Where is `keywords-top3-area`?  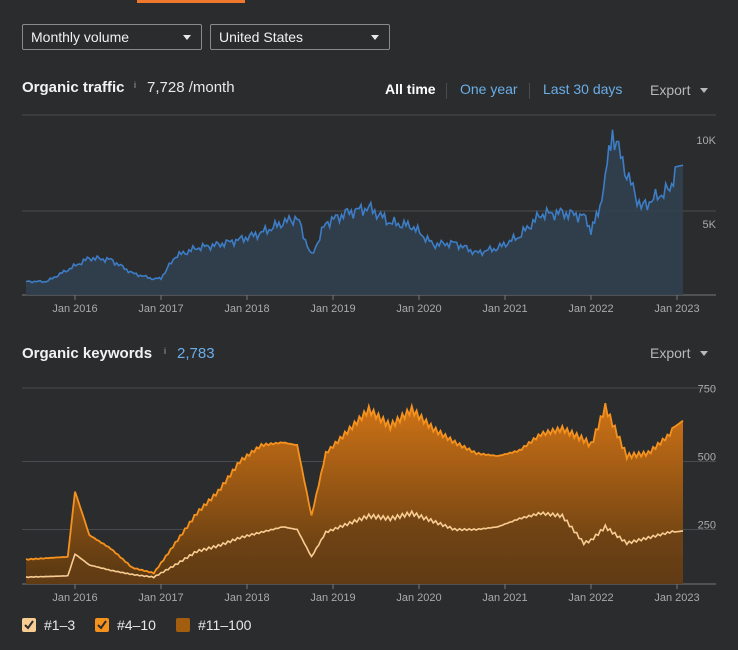
keywords-top3-area is located at coordinates (354, 547).